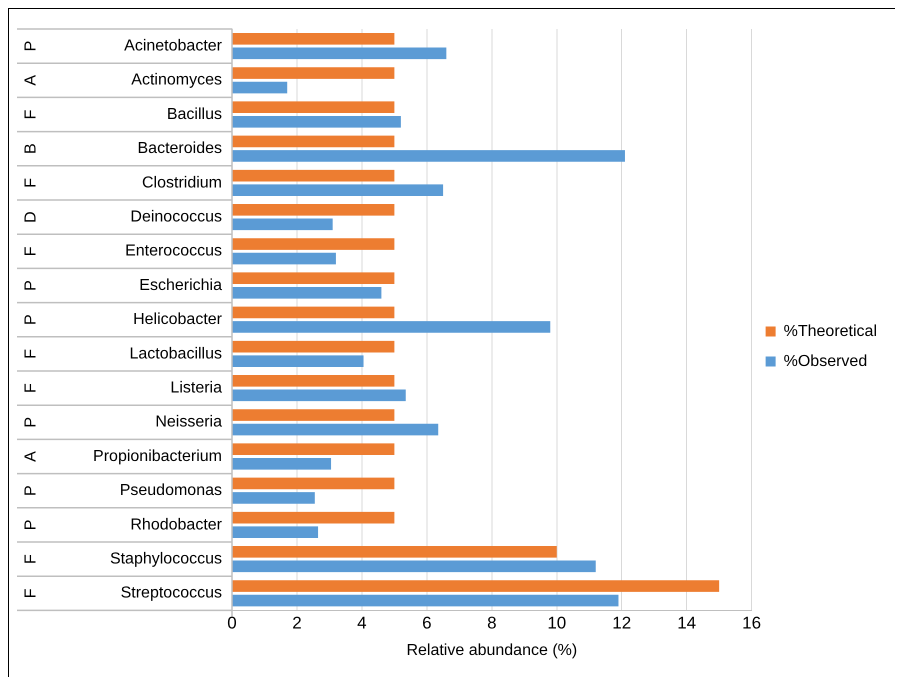 The width and height of the screenshot is (898, 688). I want to click on x-tick-label: 10, so click(556, 622).